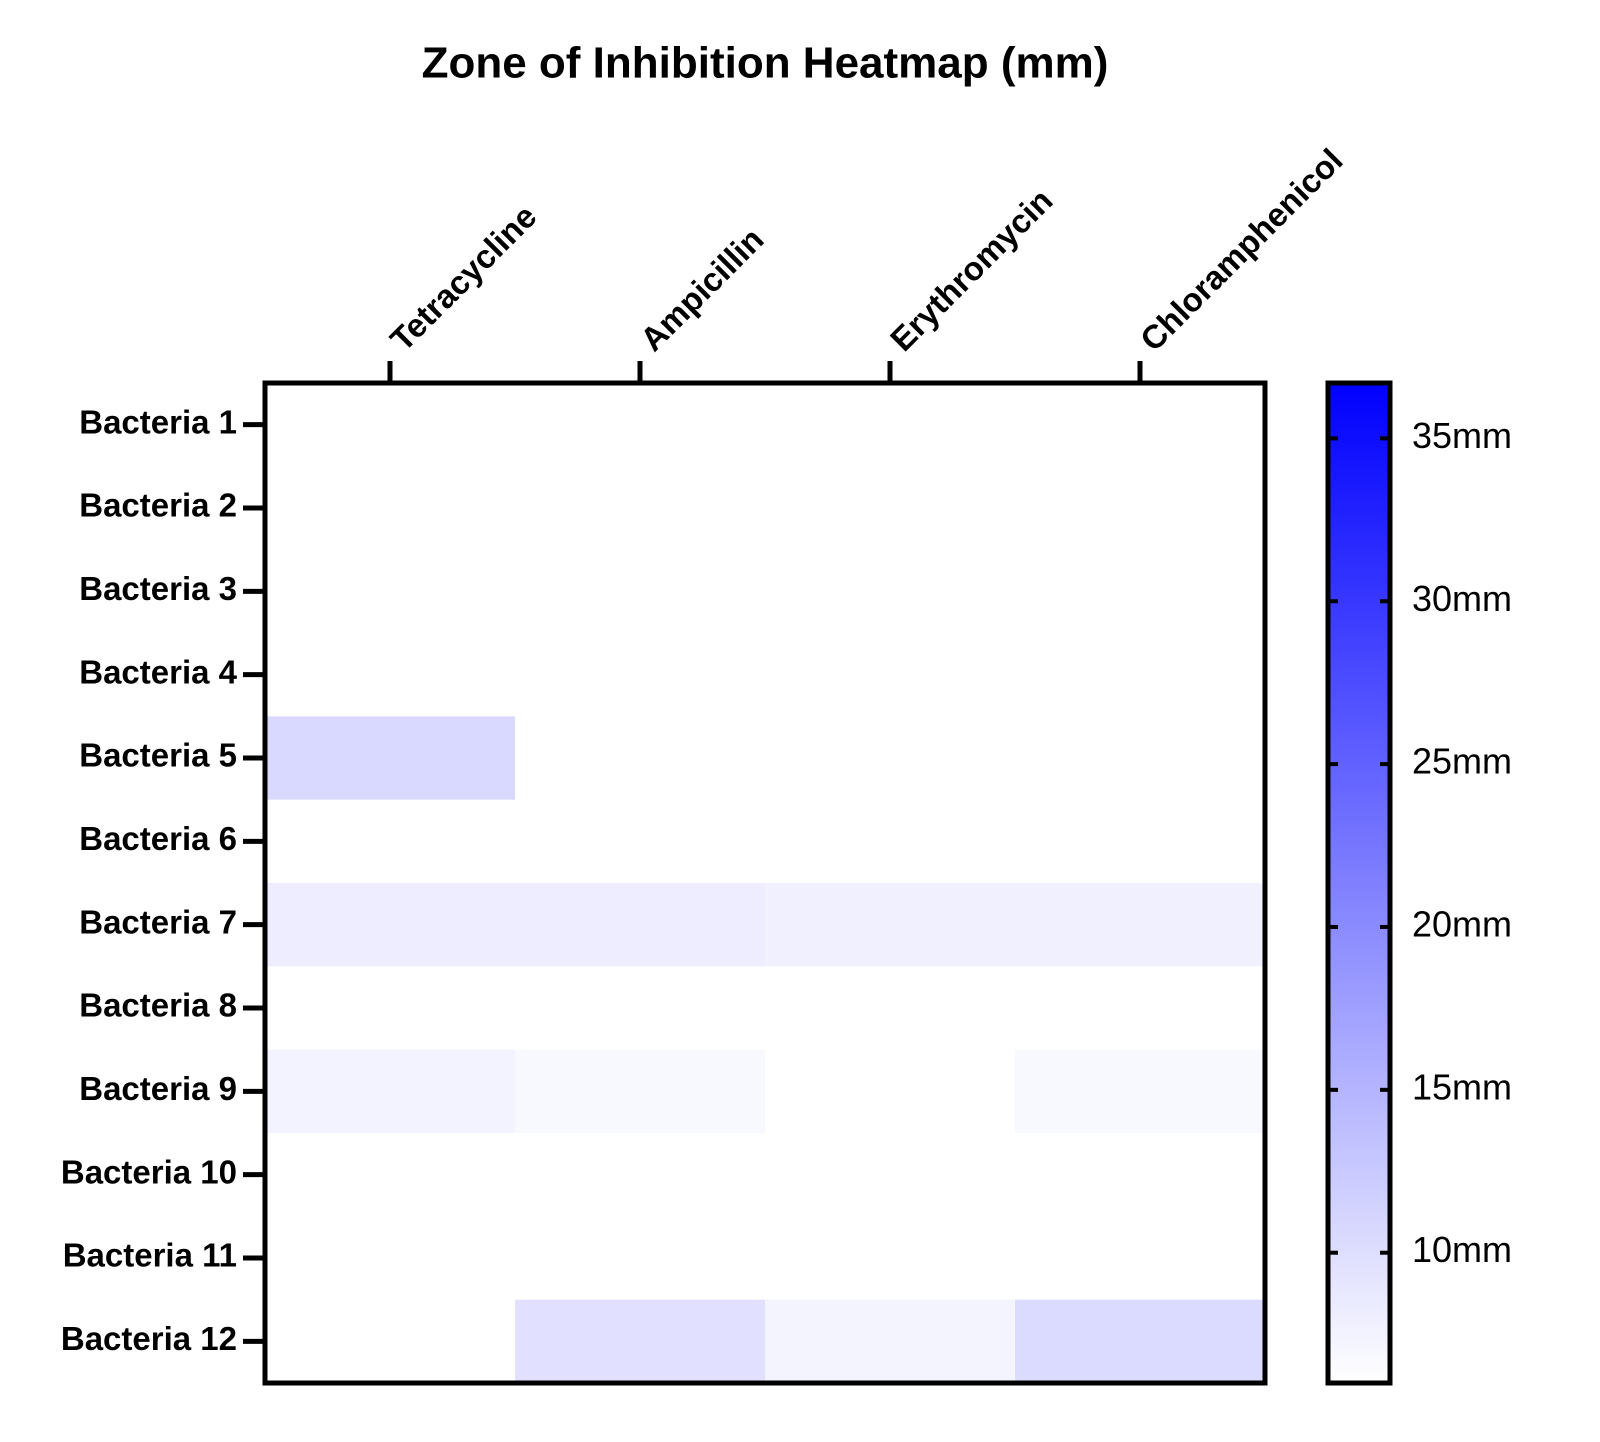  Describe the element at coordinates (1462, 435) in the screenshot. I see `colorbar-tick-label: 35mm` at that location.